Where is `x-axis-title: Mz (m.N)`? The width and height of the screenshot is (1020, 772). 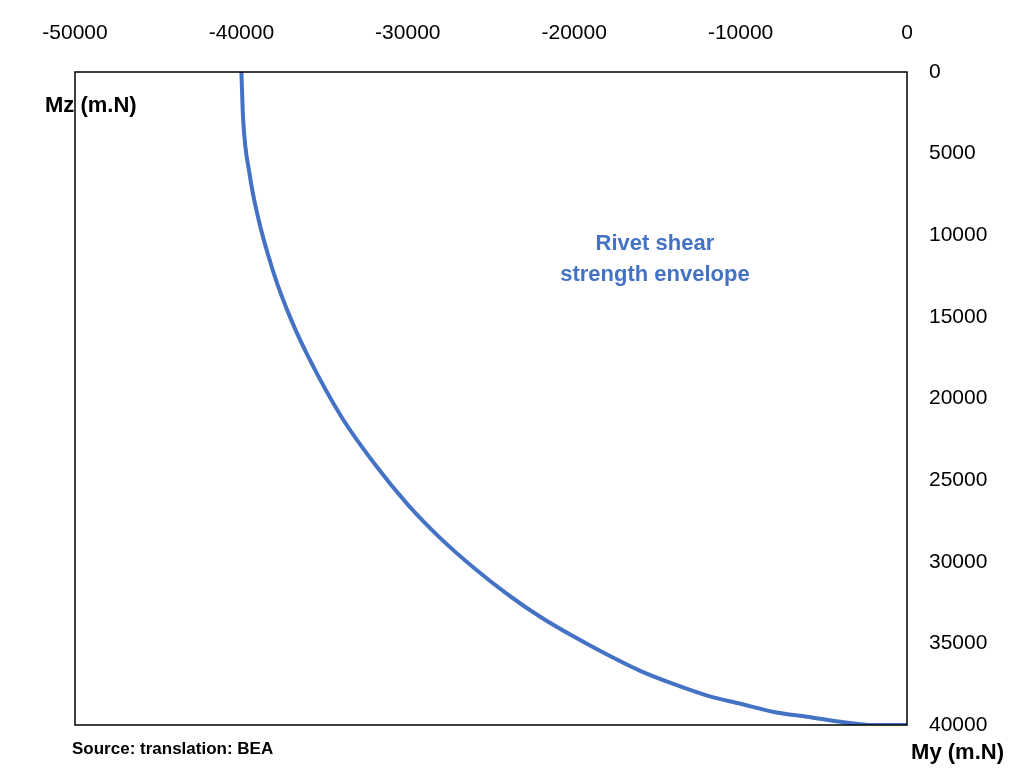
x-axis-title: Mz (m.N) is located at coordinates (91, 105).